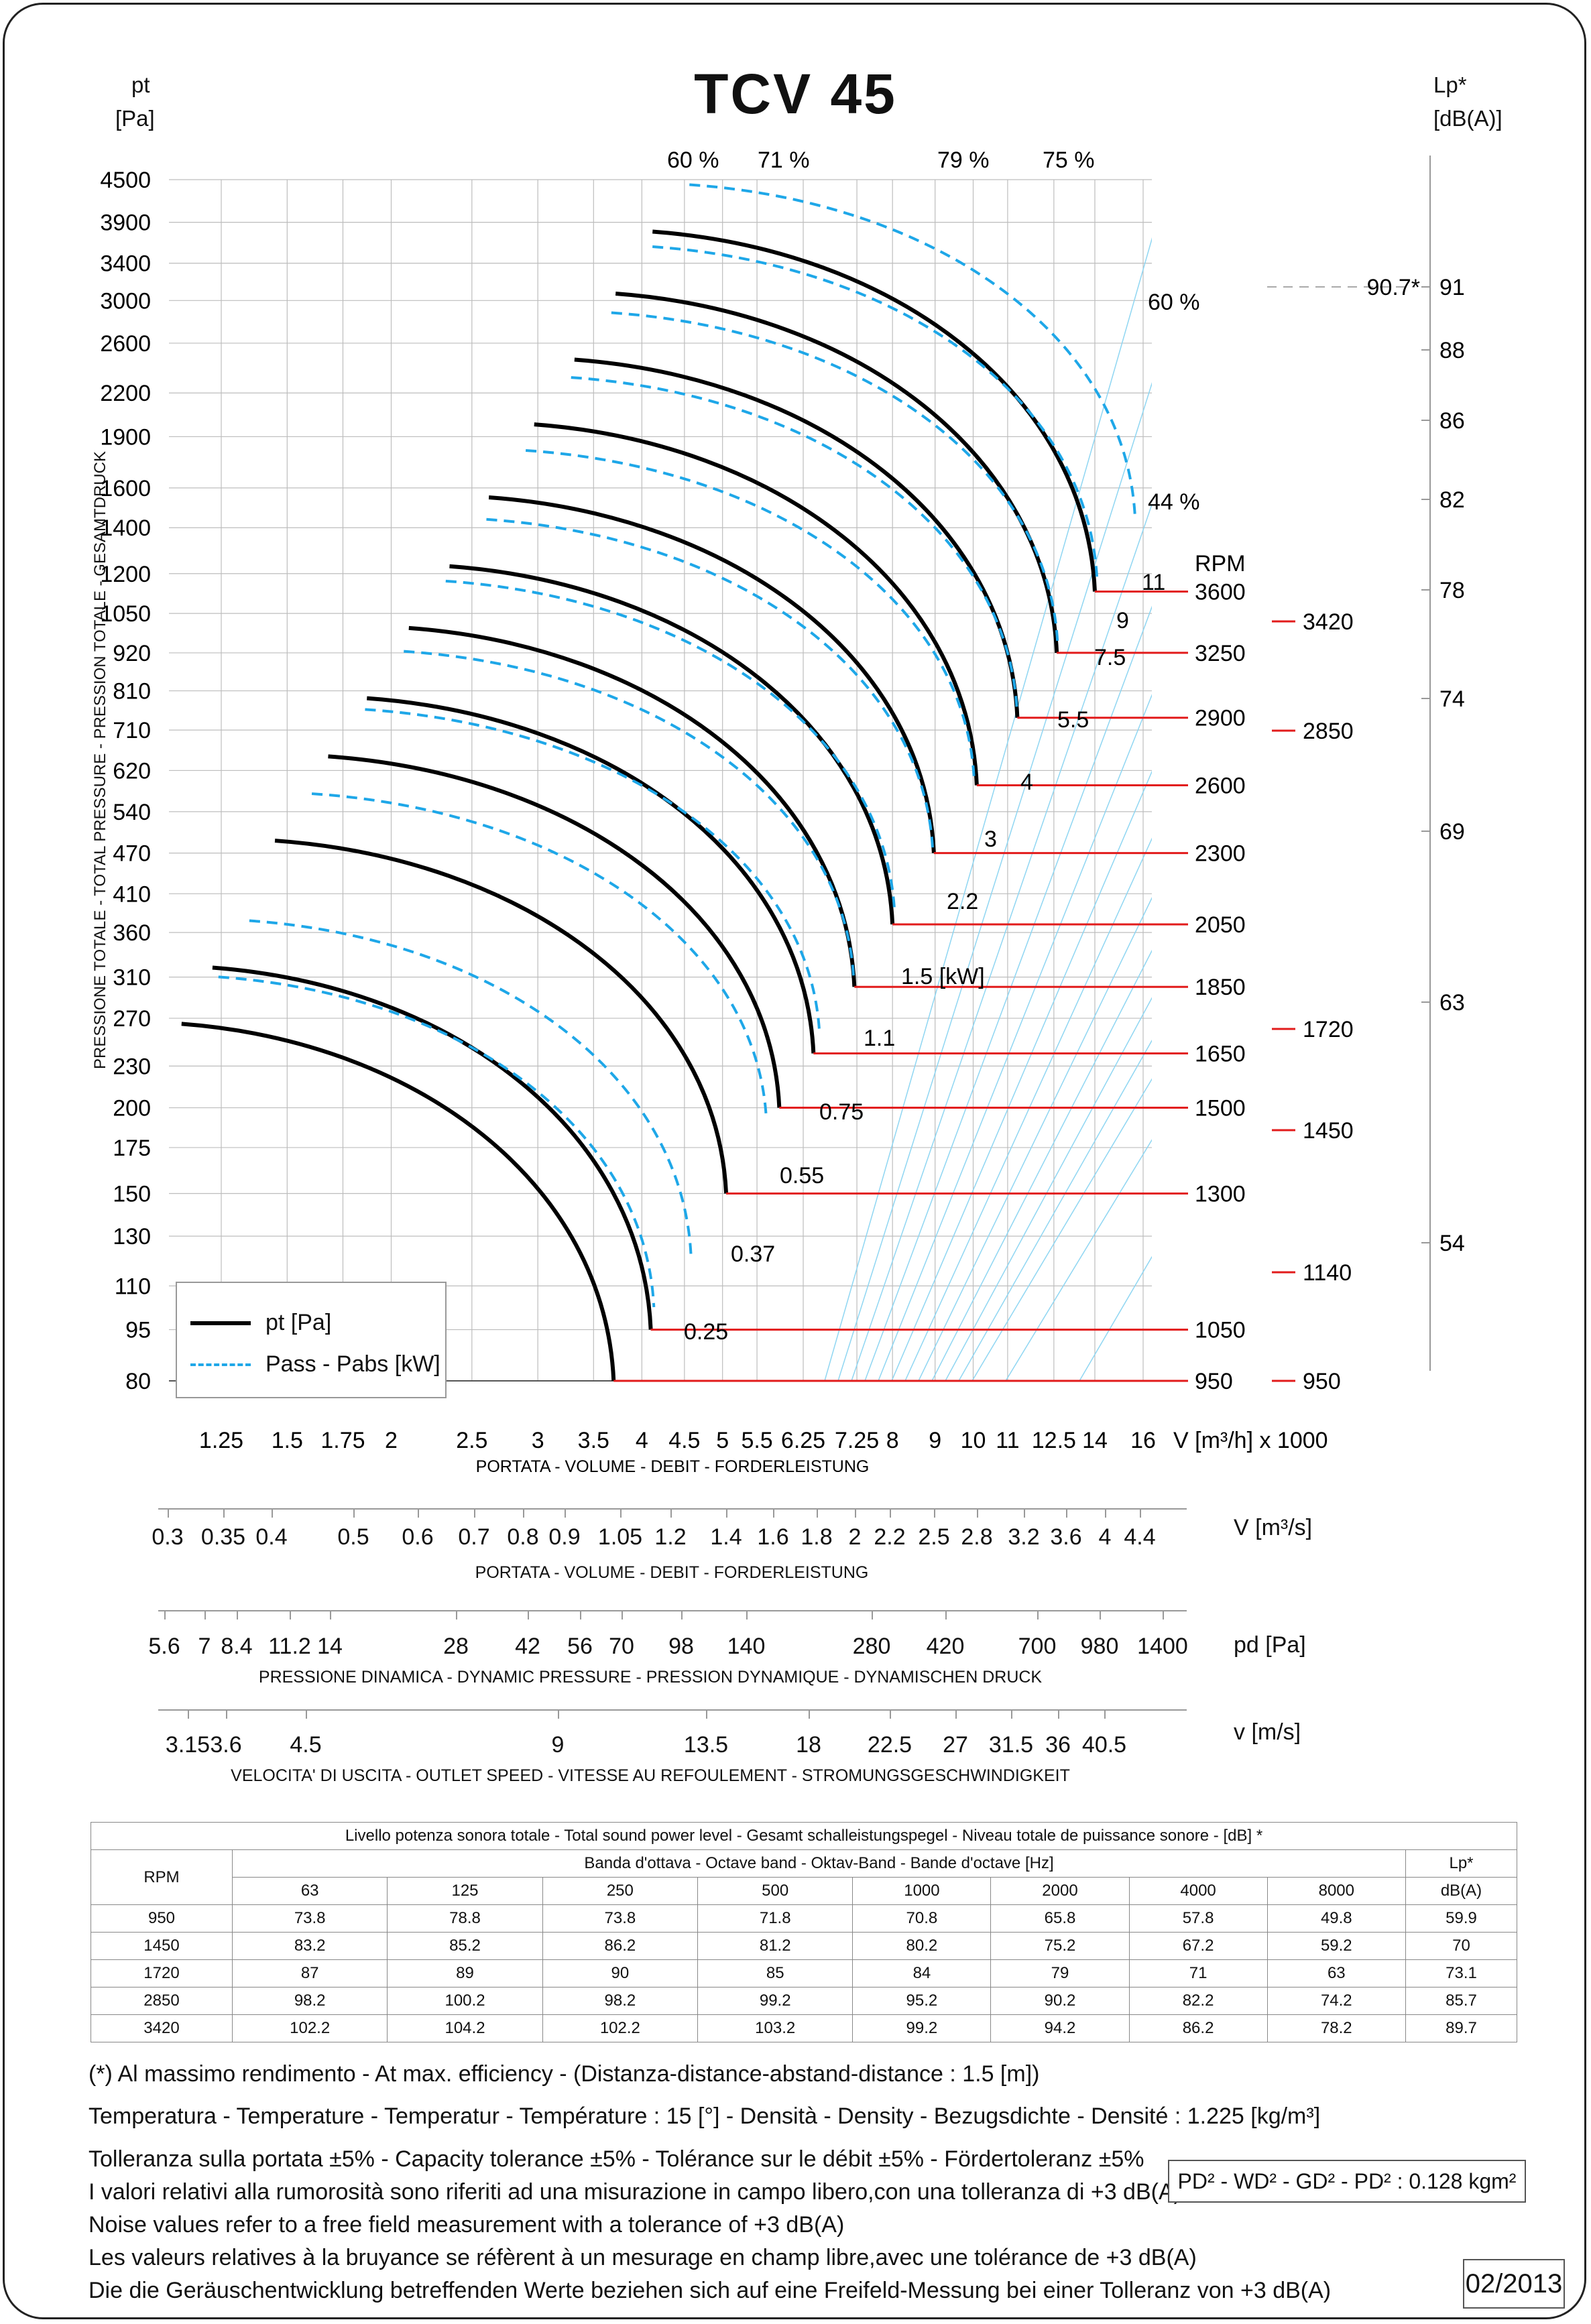  What do you see at coordinates (900, 986) in the screenshot?
I see `rpm-lines` at bounding box center [900, 986].